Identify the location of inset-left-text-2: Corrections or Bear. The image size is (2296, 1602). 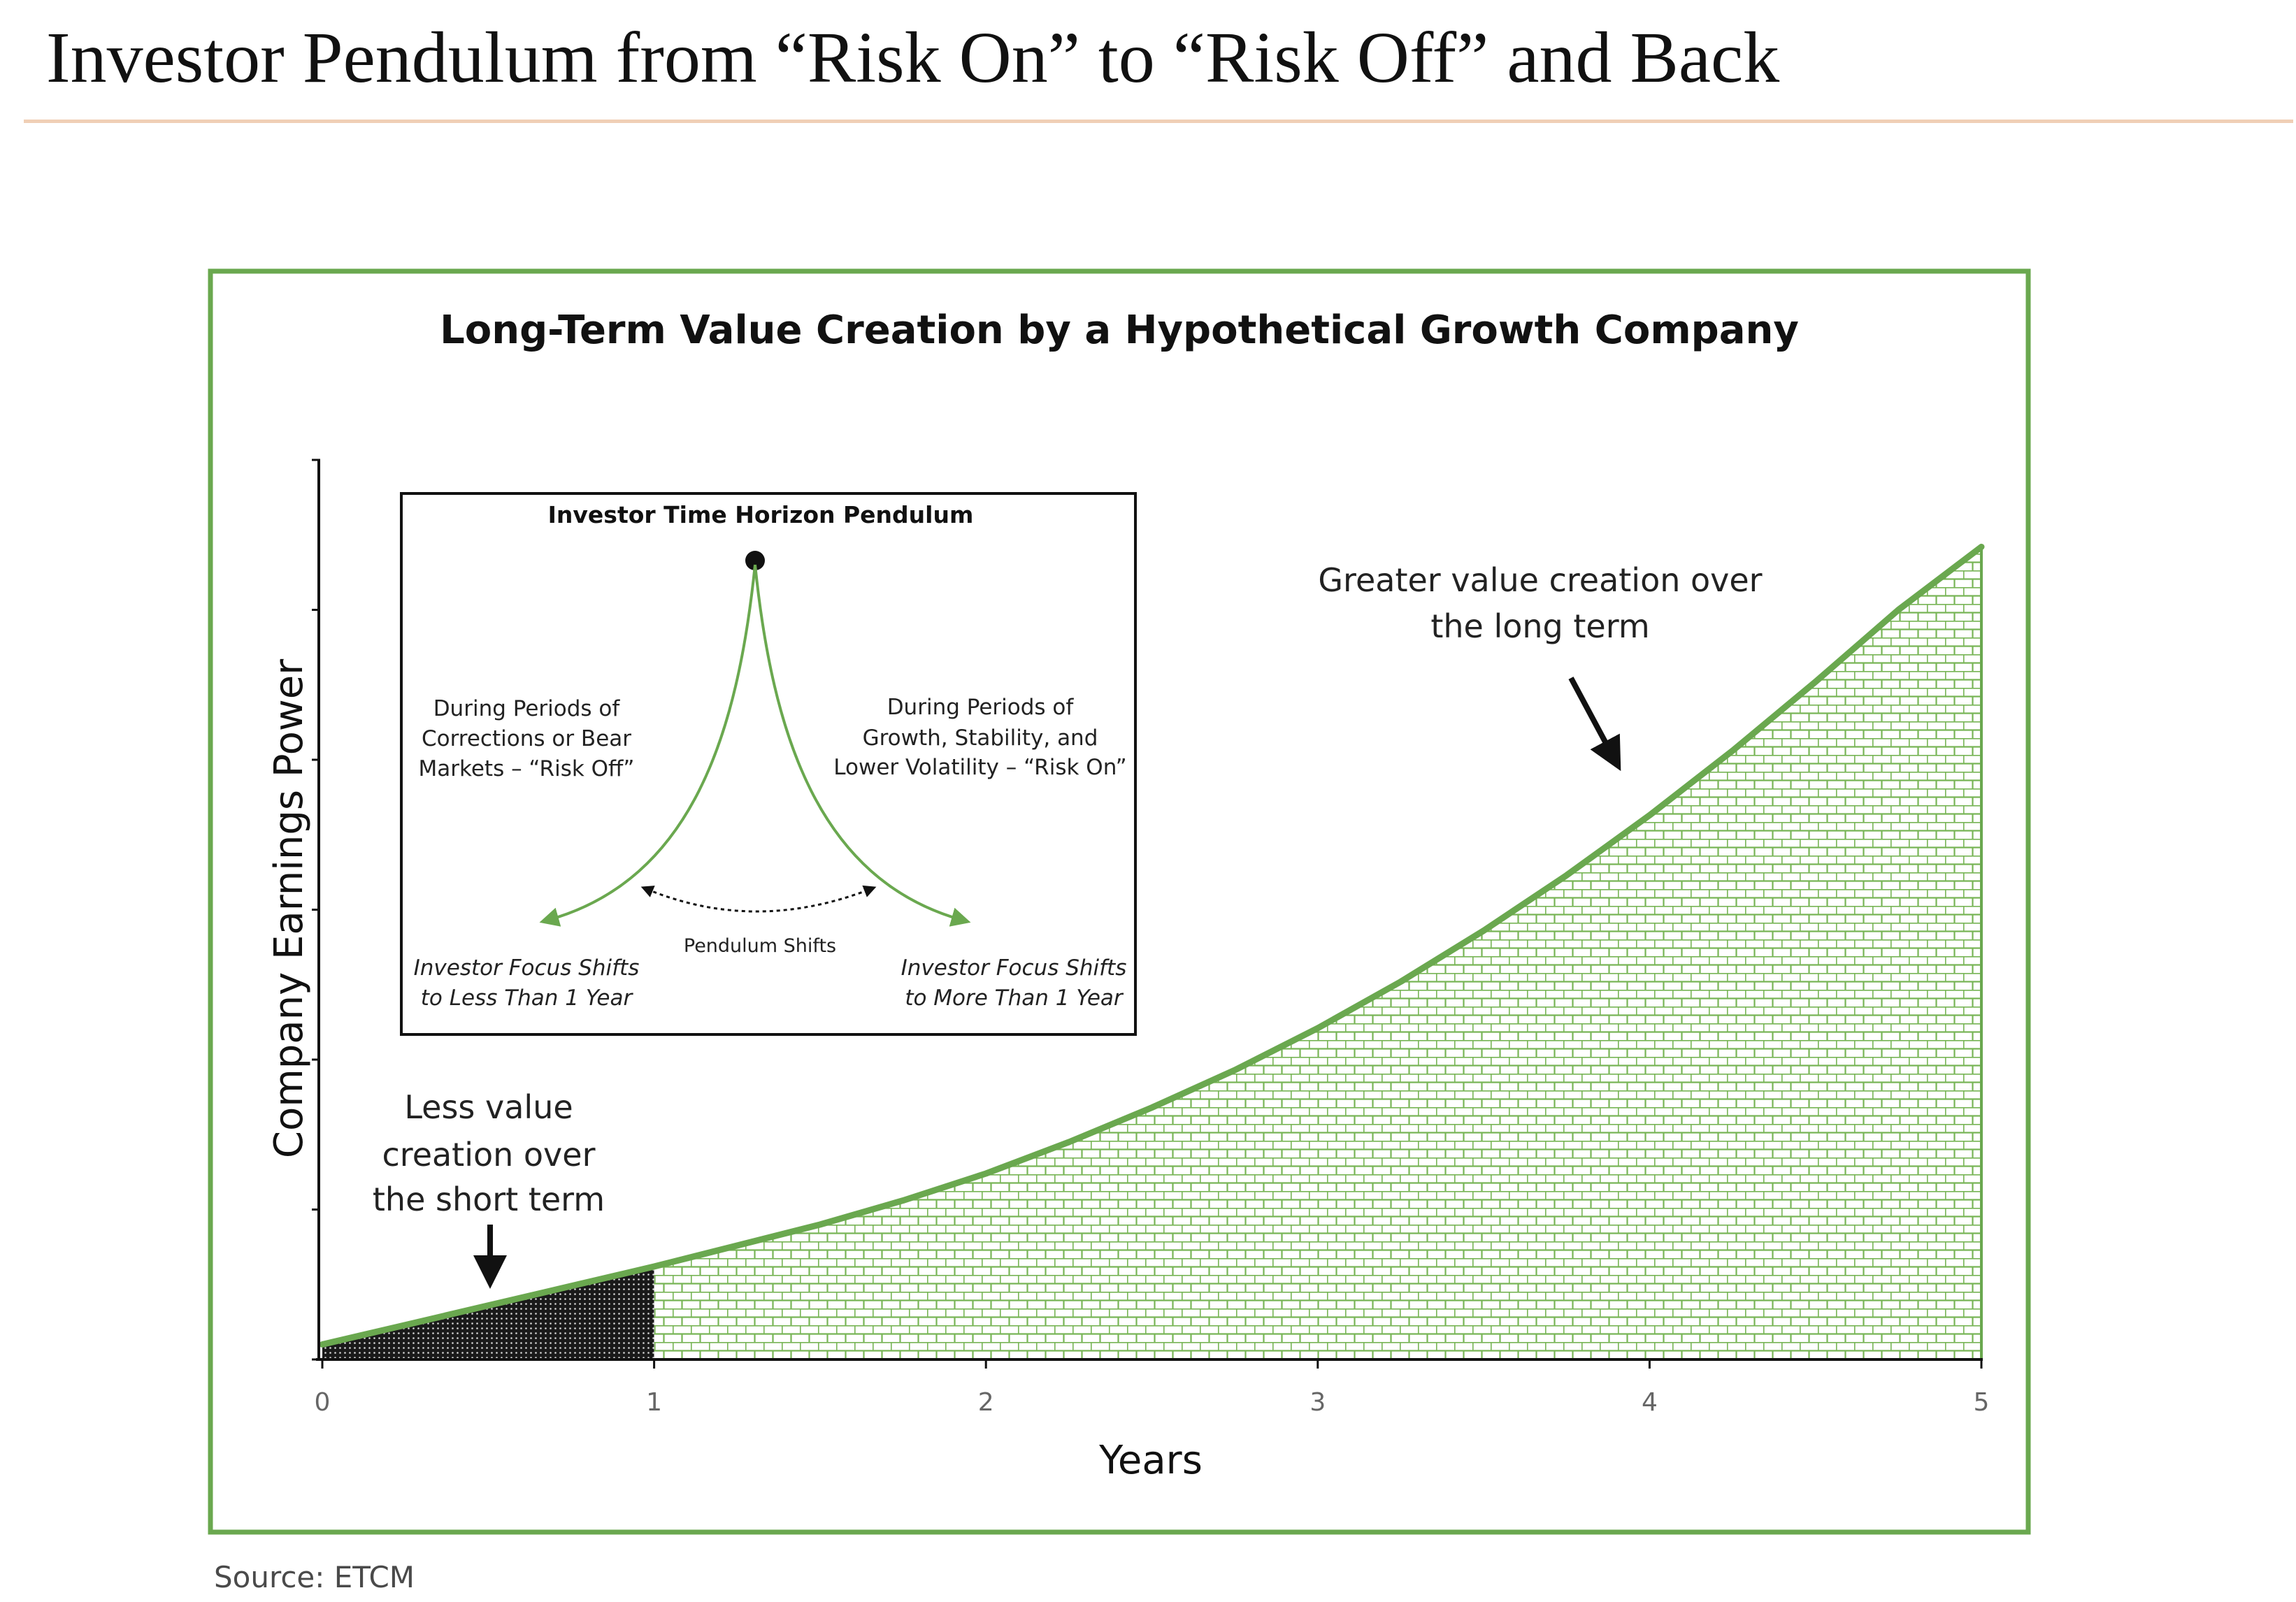
(526, 738).